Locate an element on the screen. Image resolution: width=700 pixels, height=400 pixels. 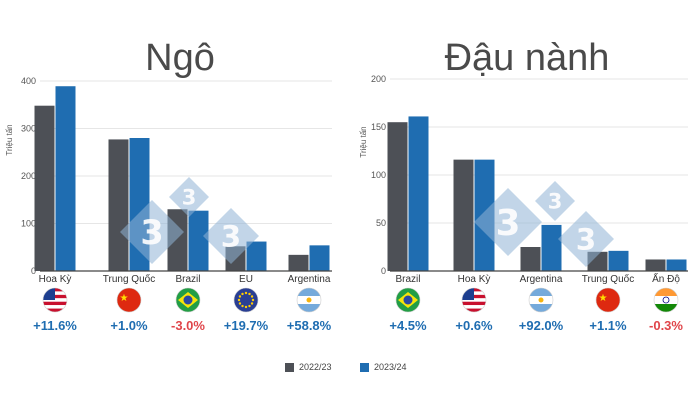
flag-star: ★ is located at coordinates (603, 298).